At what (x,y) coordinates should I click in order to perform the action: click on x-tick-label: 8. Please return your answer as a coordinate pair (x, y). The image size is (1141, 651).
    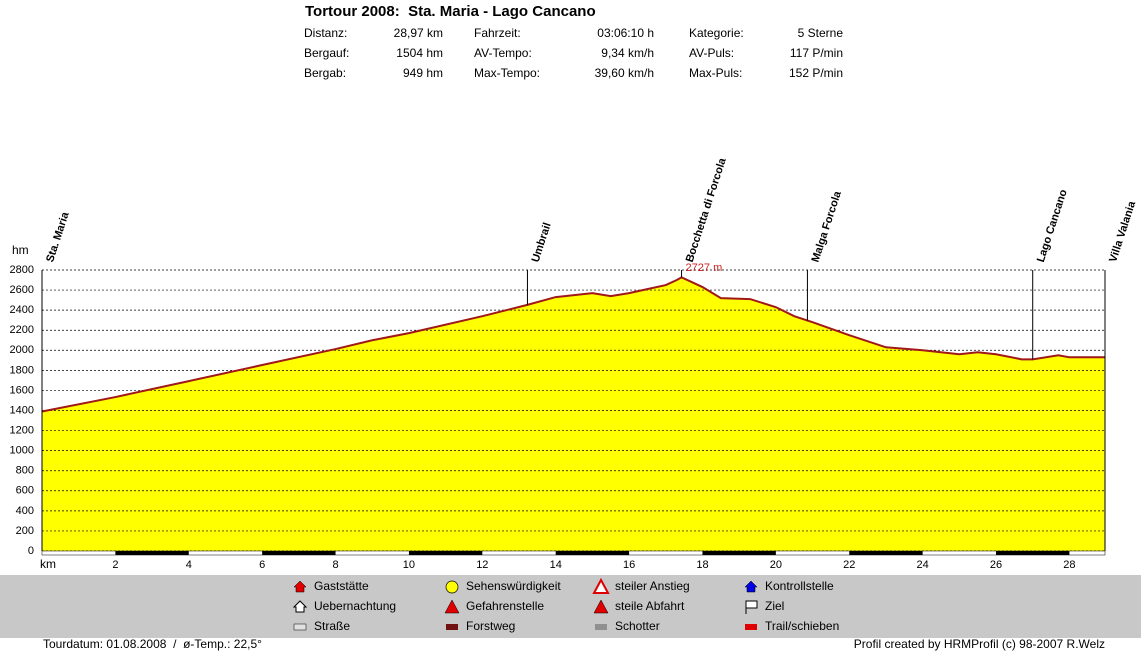
    Looking at the image, I should click on (335, 565).